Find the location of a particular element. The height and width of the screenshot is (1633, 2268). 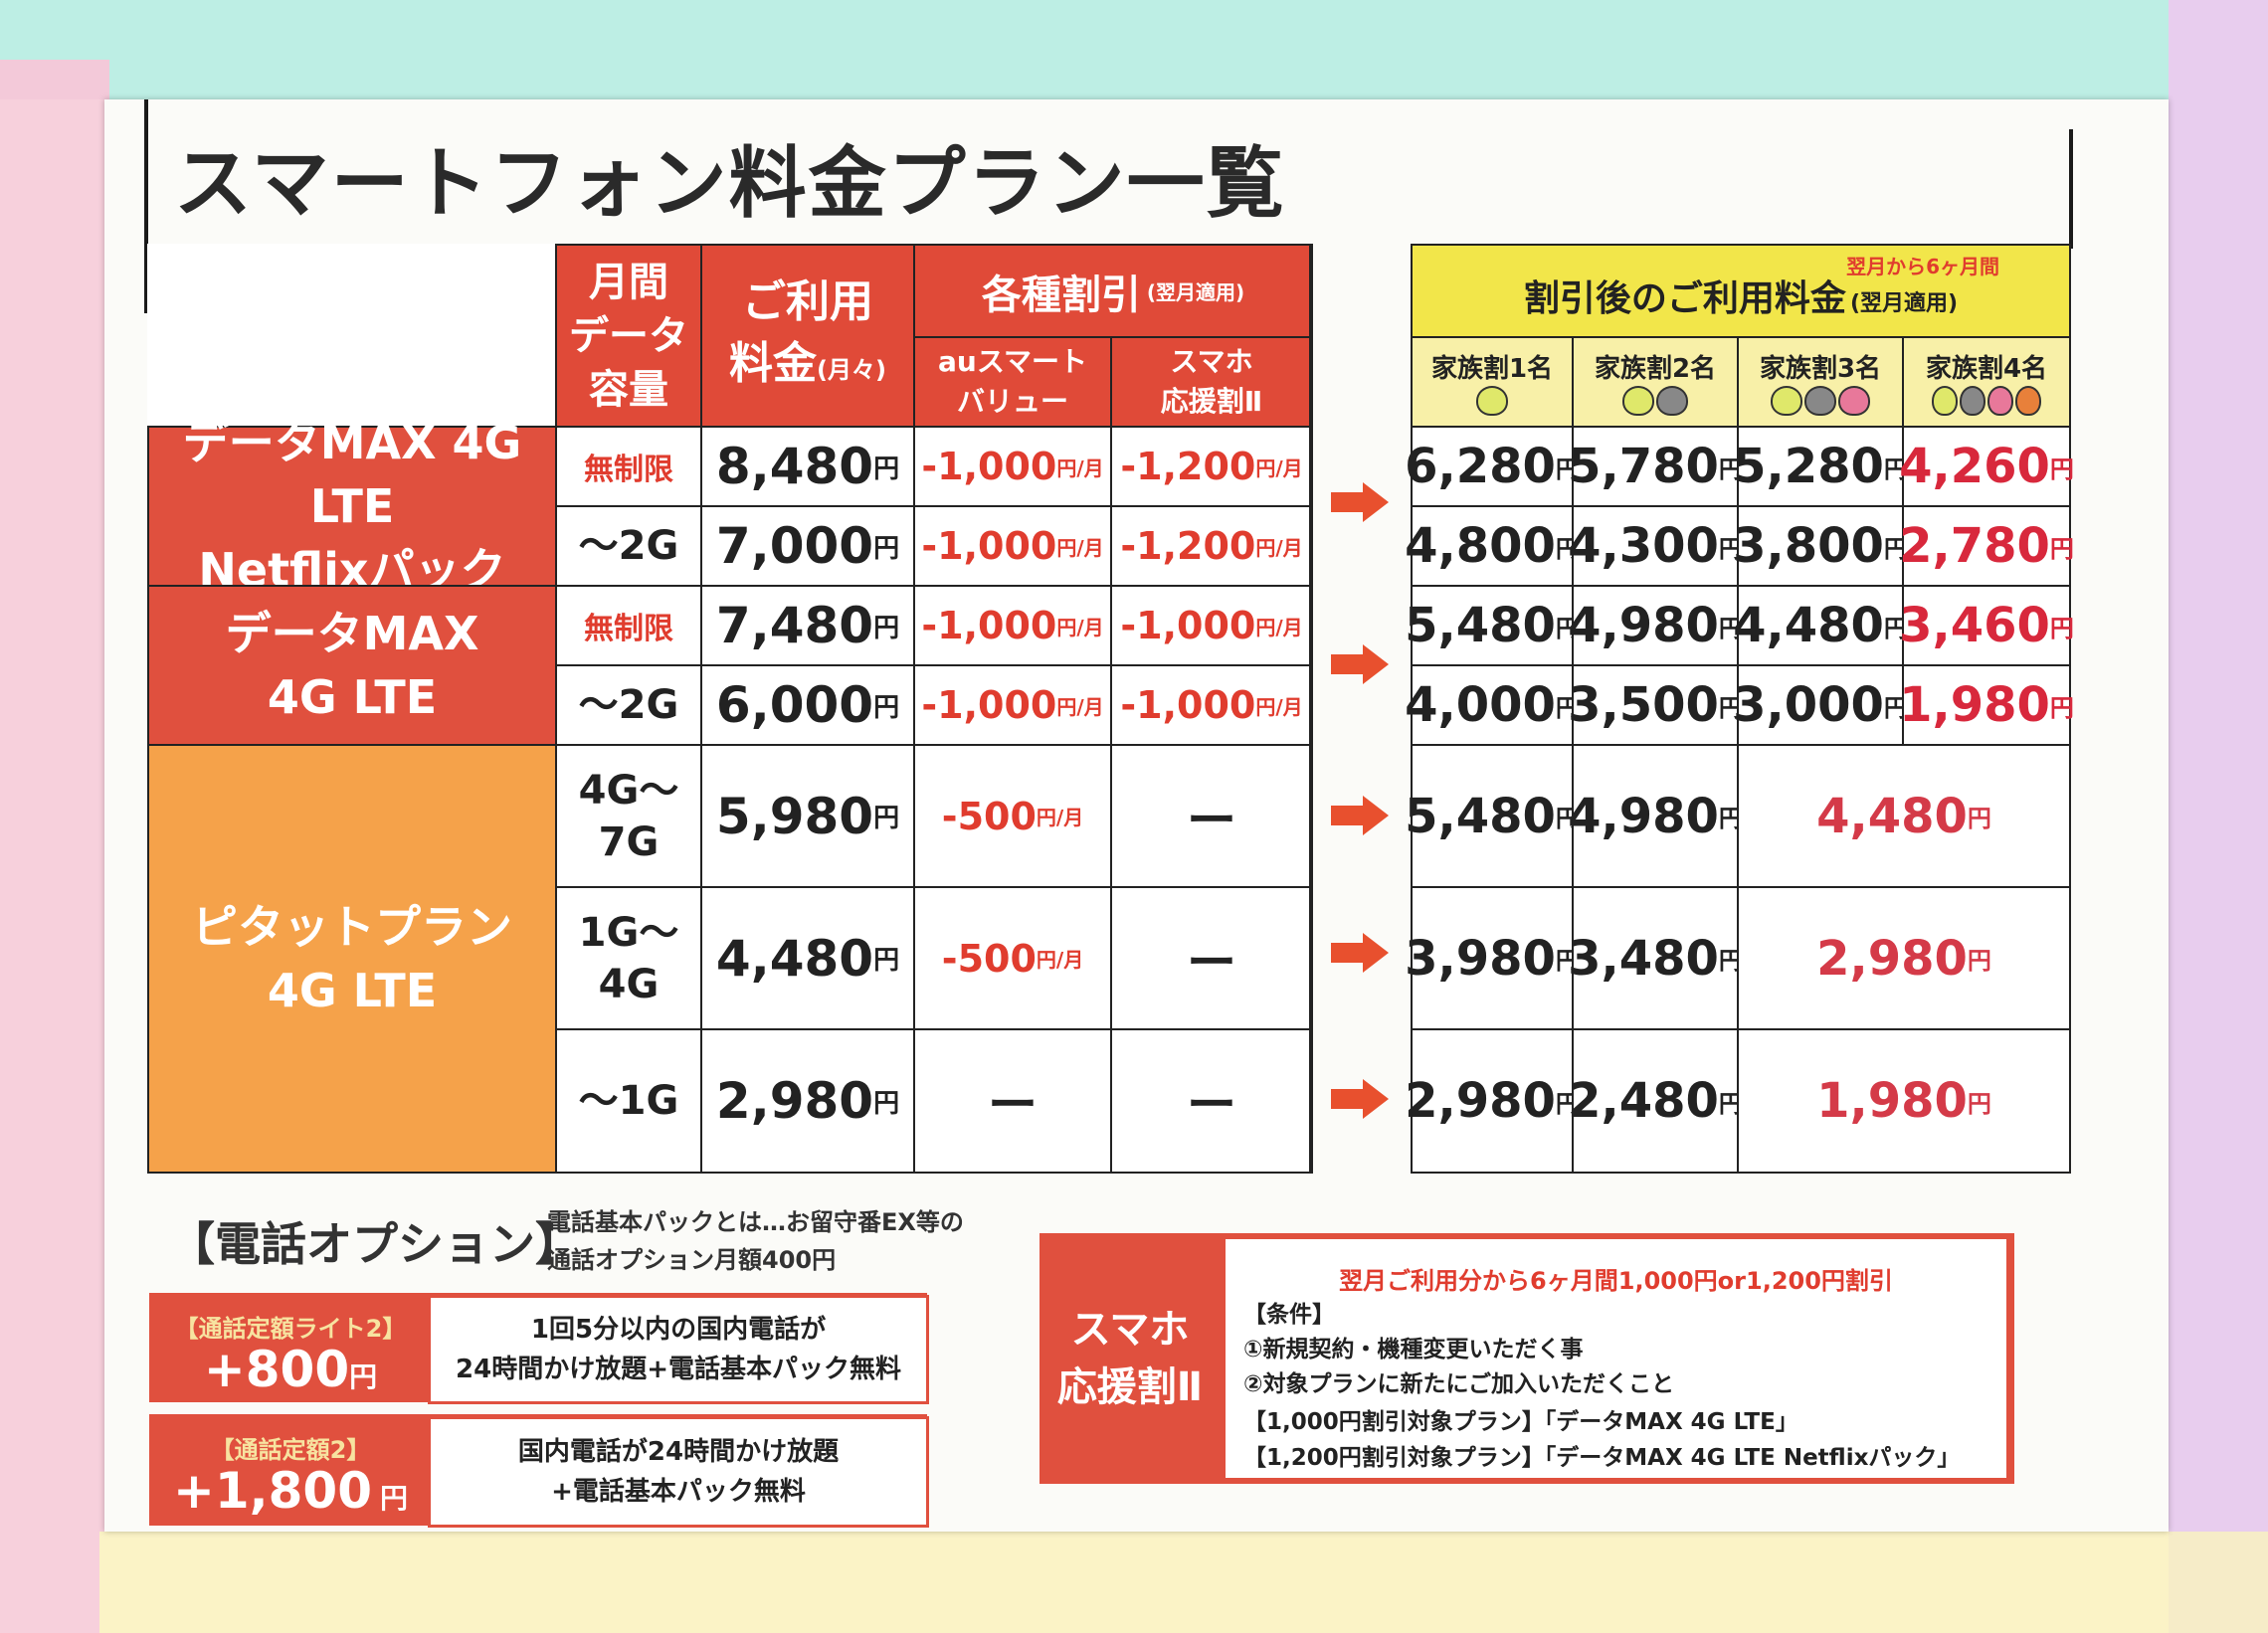

capacity-line: 1G～ is located at coordinates (628, 932).